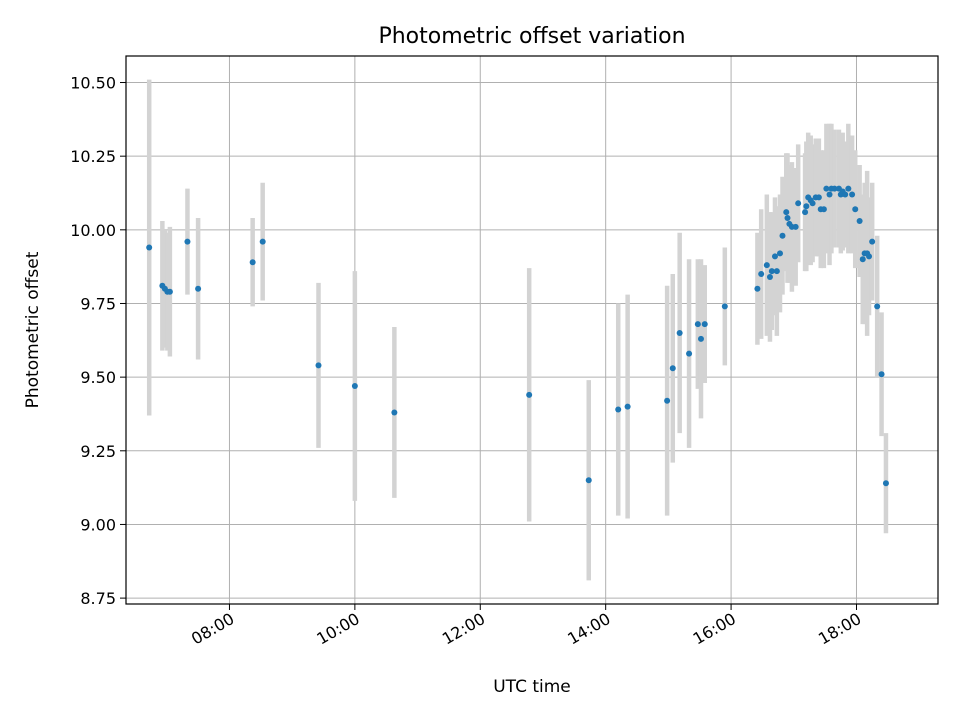 The image size is (960, 720). What do you see at coordinates (532, 687) in the screenshot?
I see `x-axis-label: UTC time` at bounding box center [532, 687].